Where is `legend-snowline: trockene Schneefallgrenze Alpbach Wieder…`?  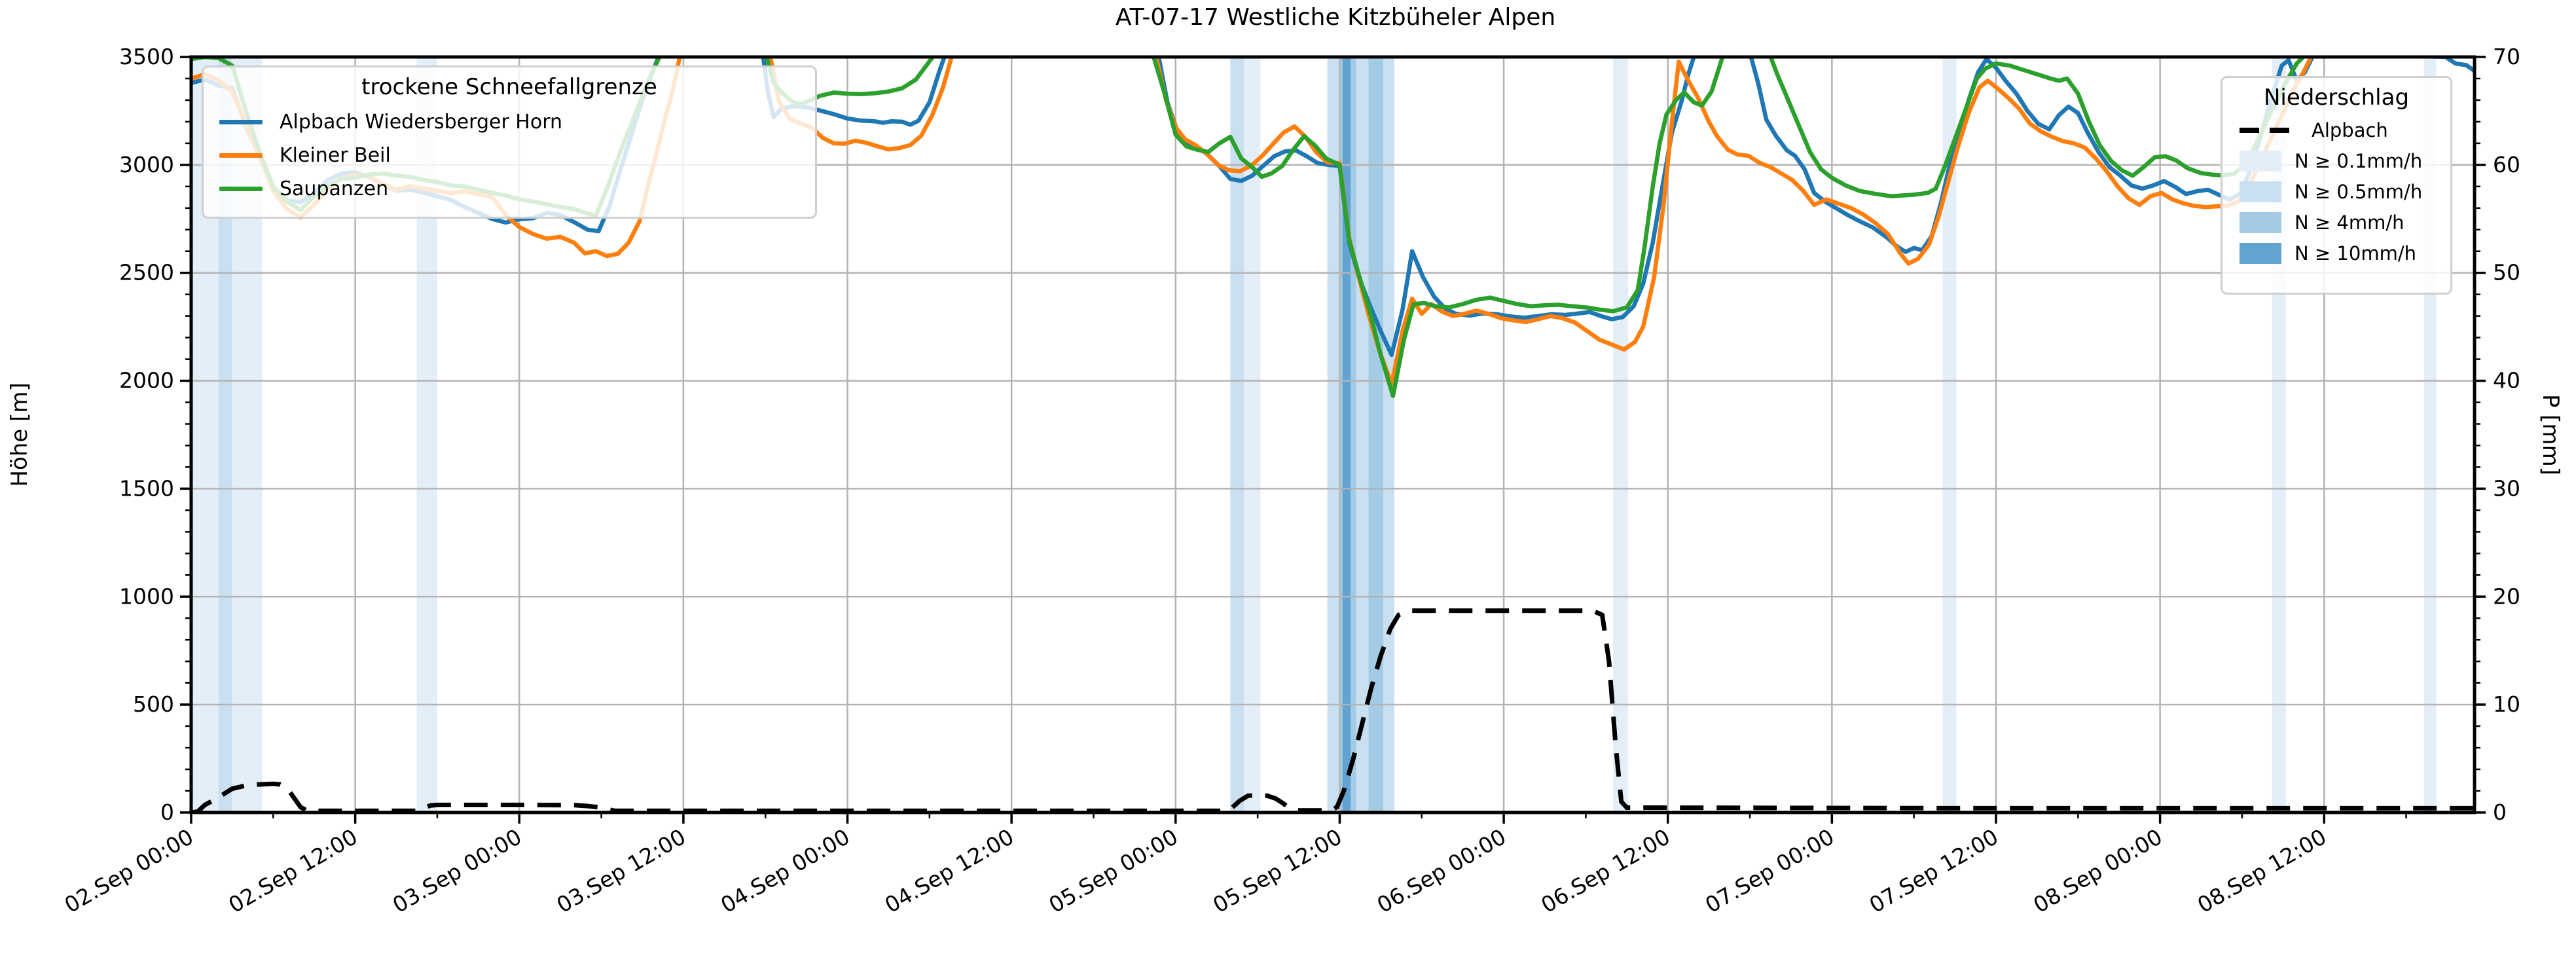
legend-snowline: trockene Schneefallgrenze Alpbach Wieder… is located at coordinates (509, 142).